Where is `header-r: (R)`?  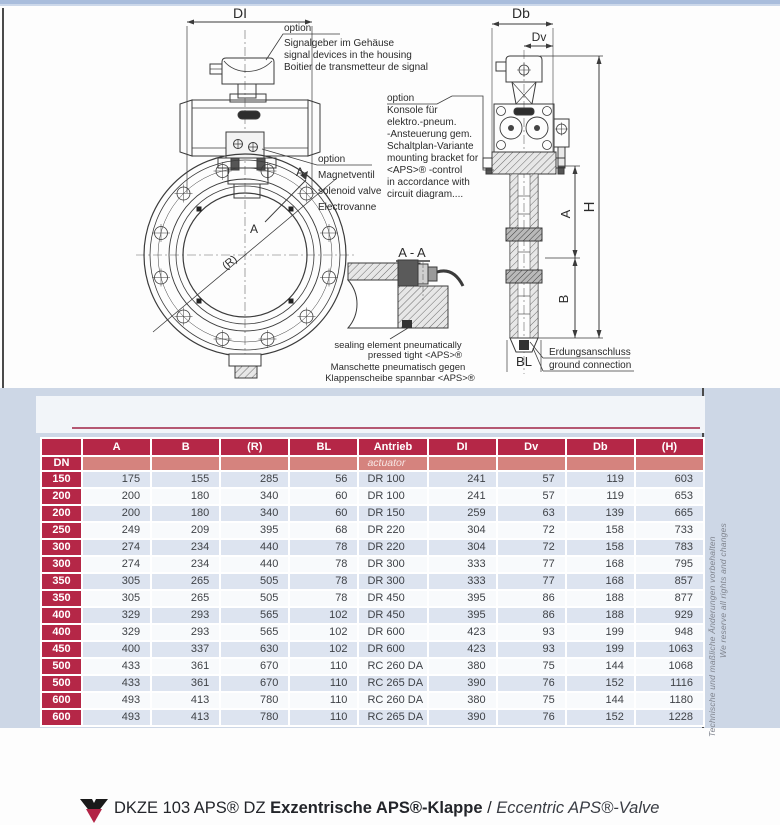 header-r: (R) is located at coordinates (255, 447).